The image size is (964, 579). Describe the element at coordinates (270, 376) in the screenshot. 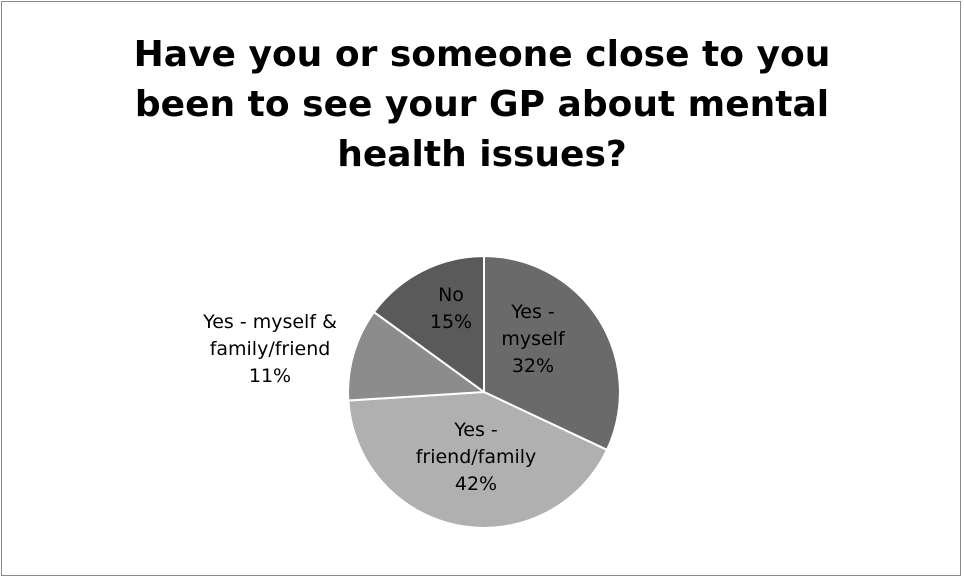

I see `pie-slice-value-2: 11%` at that location.